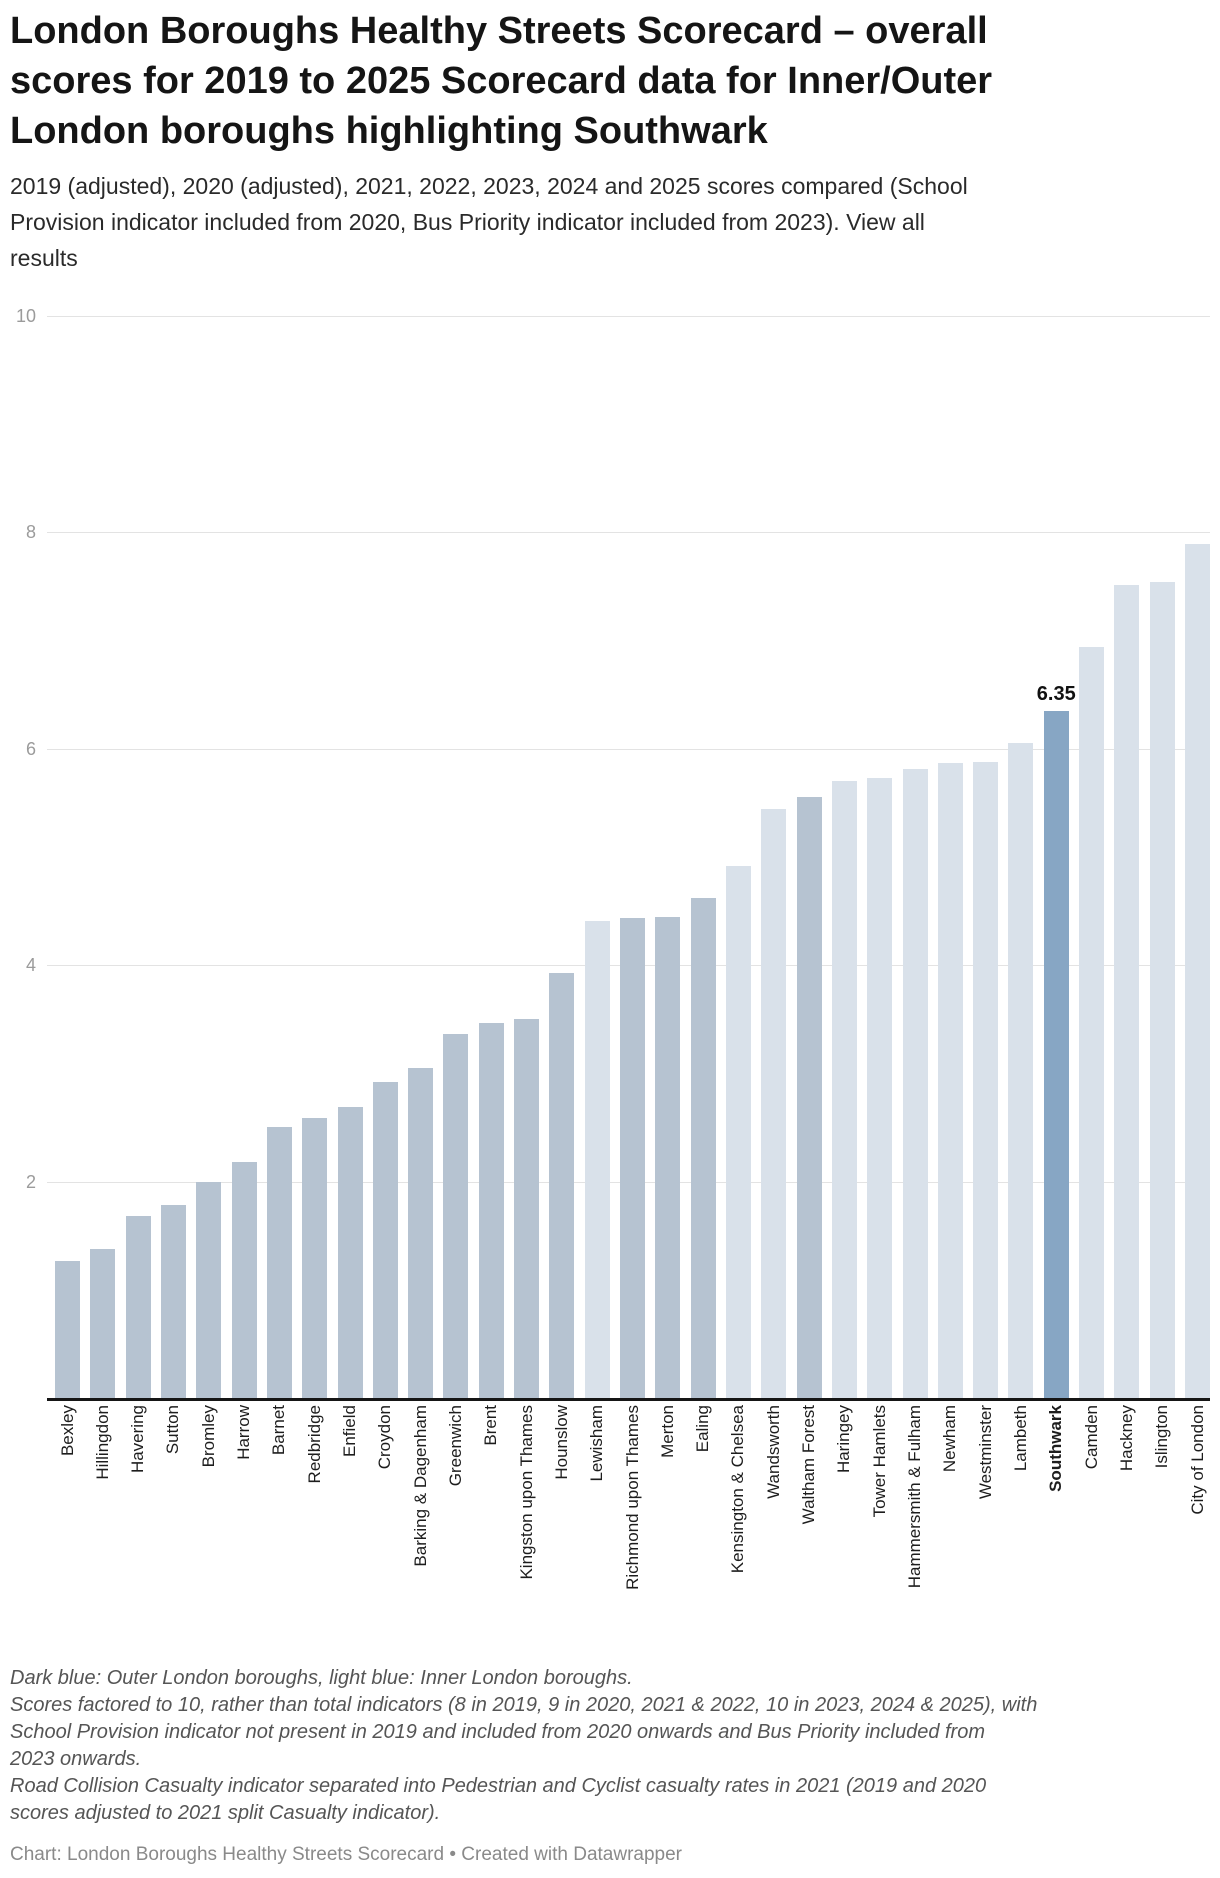 The height and width of the screenshot is (1878, 1220). I want to click on x-label-brent: Brent, so click(491, 1425).